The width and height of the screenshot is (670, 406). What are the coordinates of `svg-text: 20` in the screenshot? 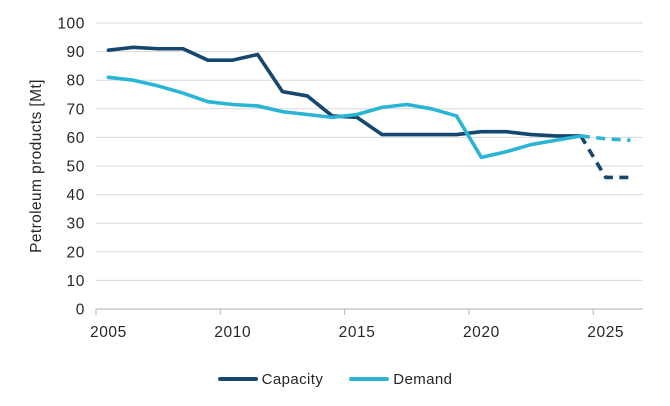 It's located at (76, 252).